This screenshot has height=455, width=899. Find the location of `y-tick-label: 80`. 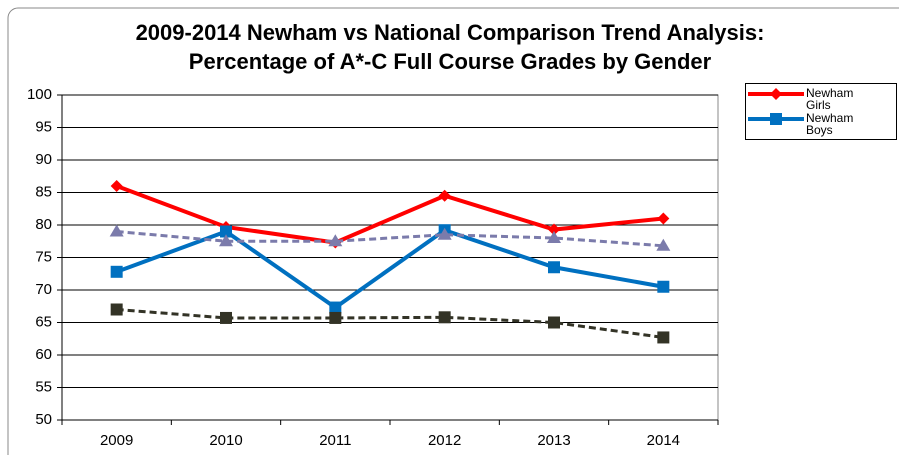

y-tick-label: 80 is located at coordinates (43, 224).